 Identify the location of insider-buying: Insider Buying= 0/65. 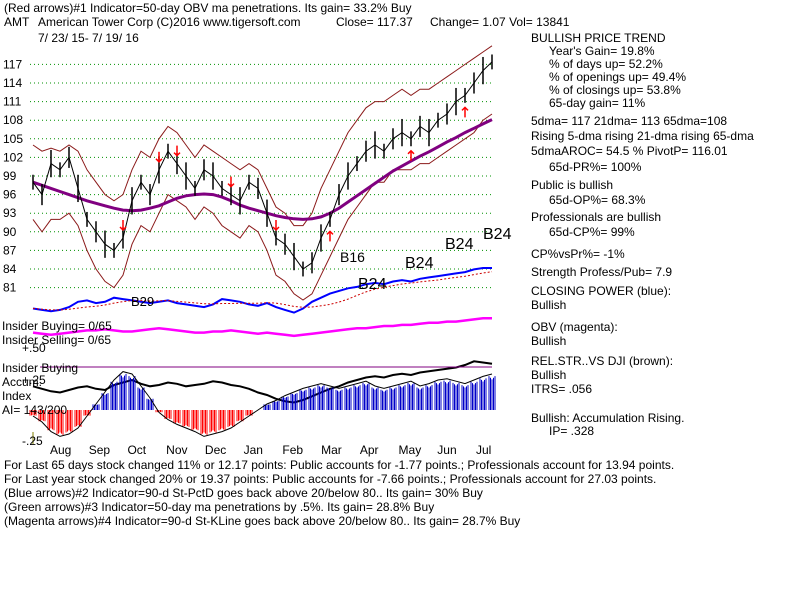
(57, 326).